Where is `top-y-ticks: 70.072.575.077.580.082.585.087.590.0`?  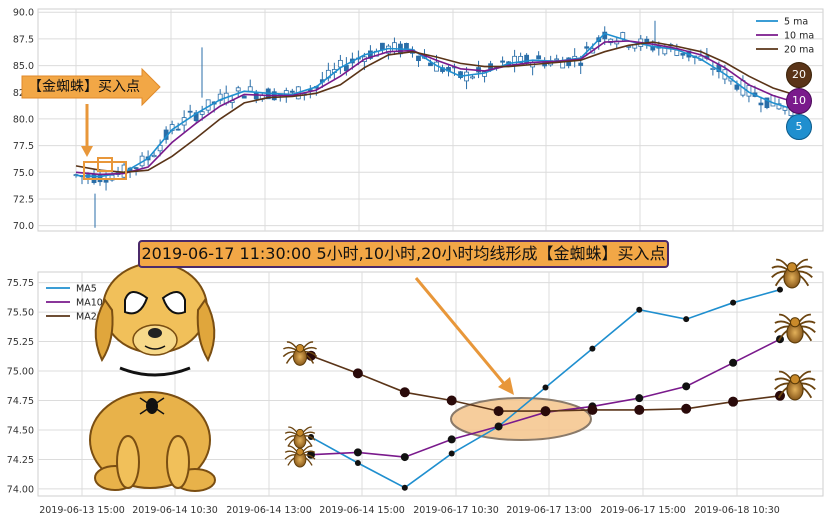
top-y-ticks: 70.072.575.077.580.082.585.087.590.0 is located at coordinates (23, 120).